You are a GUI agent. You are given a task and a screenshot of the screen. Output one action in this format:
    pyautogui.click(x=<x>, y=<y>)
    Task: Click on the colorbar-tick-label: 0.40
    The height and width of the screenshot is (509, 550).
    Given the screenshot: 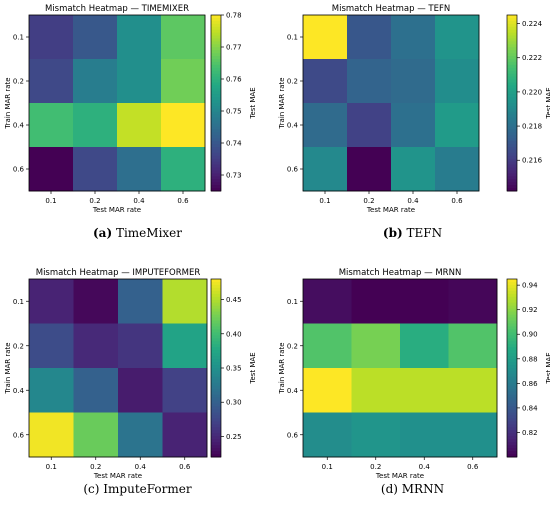 What is the action you would take?
    pyautogui.click(x=234, y=334)
    